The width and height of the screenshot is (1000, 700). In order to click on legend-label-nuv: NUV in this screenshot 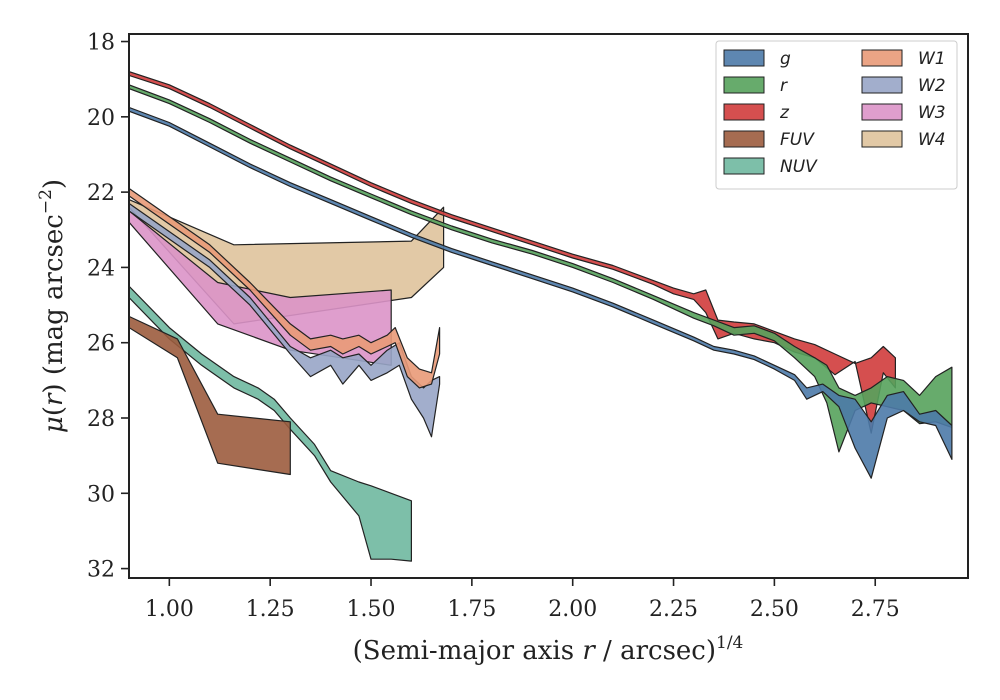, I will do `click(799, 167)`.